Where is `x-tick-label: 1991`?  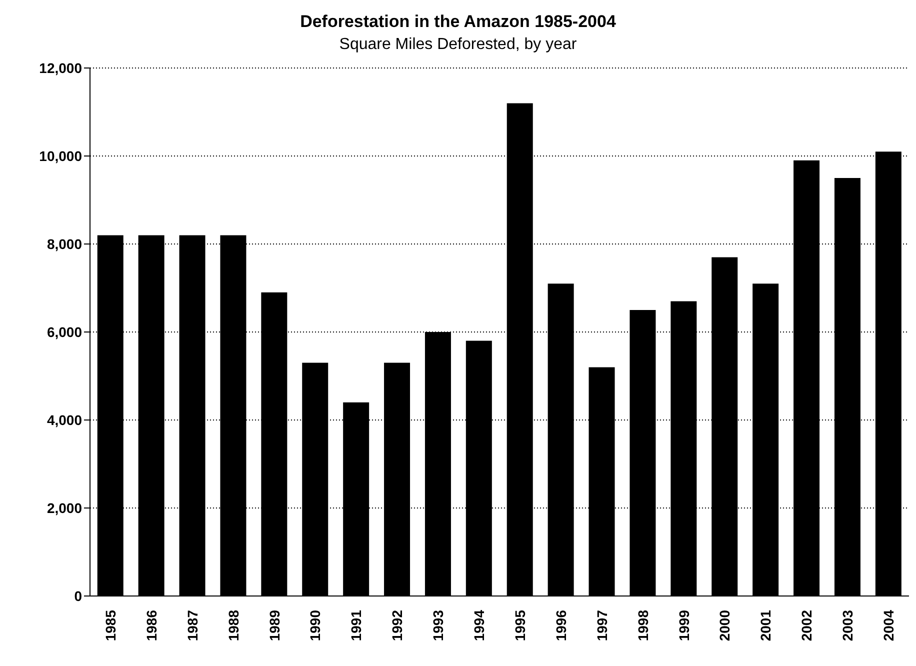 x-tick-label: 1991 is located at coordinates (356, 626).